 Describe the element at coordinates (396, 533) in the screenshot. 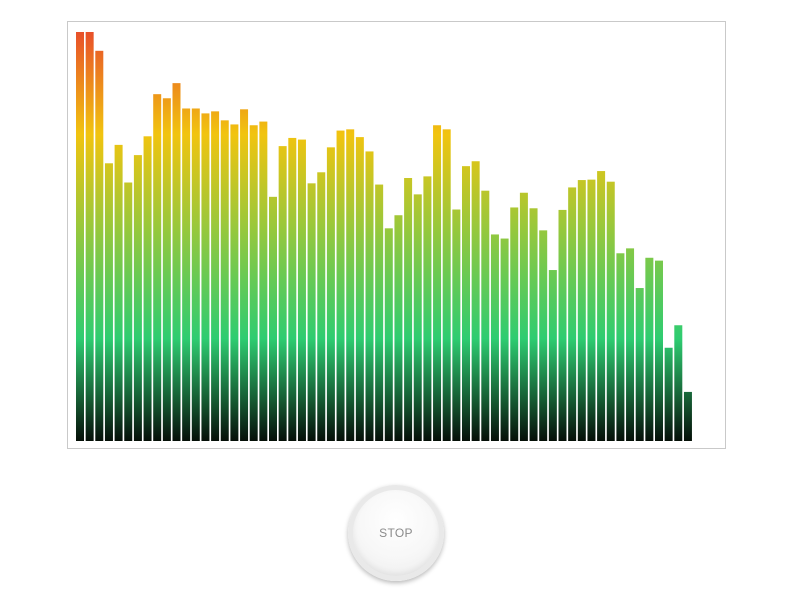

I see `stop-button: STOP` at that location.